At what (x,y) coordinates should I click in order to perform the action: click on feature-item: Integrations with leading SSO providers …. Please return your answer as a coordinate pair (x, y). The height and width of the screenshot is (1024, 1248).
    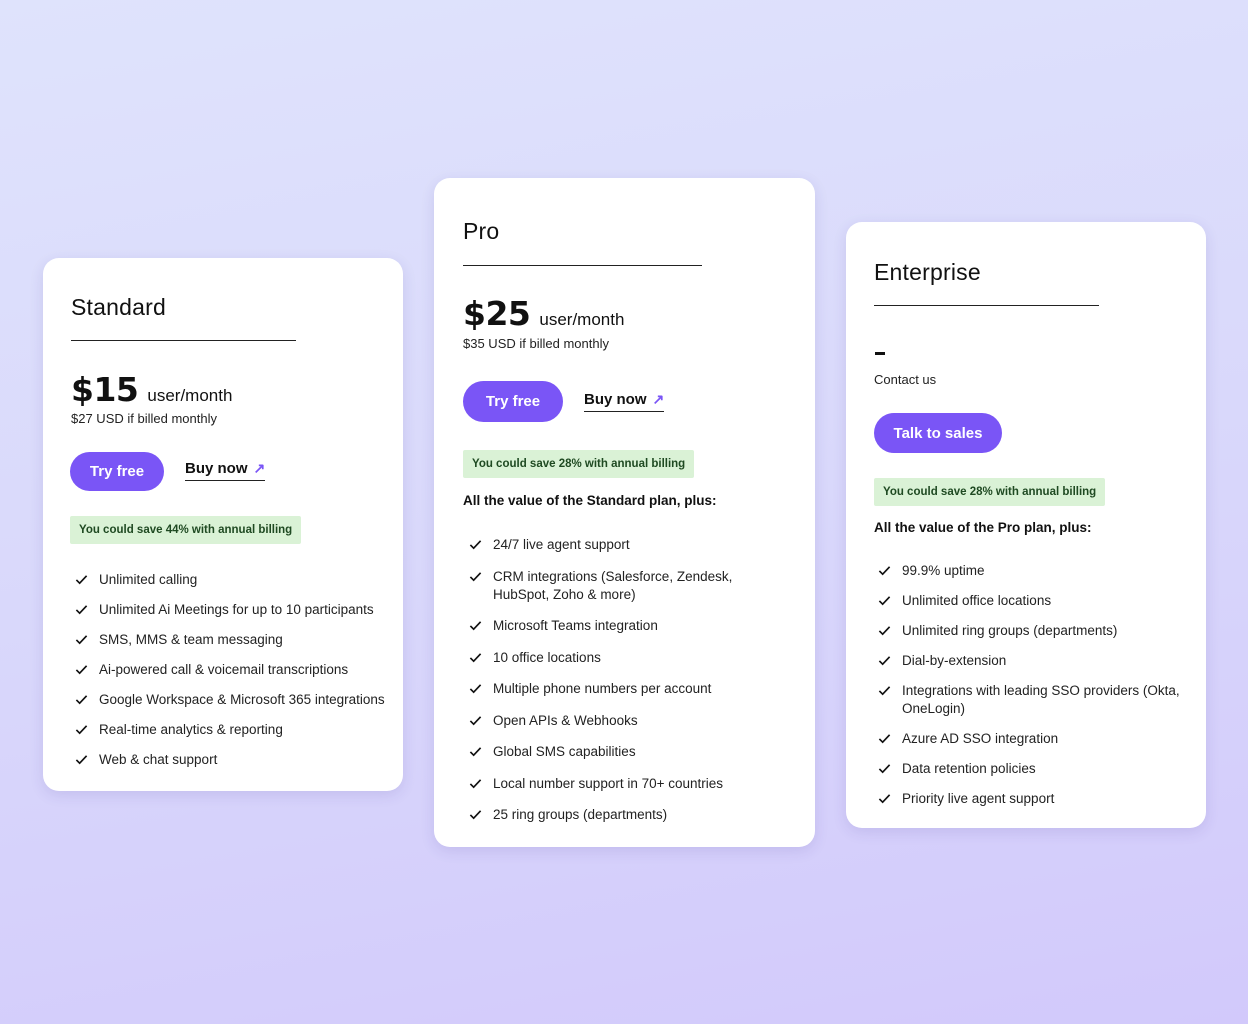
    Looking at the image, I should click on (1038, 700).